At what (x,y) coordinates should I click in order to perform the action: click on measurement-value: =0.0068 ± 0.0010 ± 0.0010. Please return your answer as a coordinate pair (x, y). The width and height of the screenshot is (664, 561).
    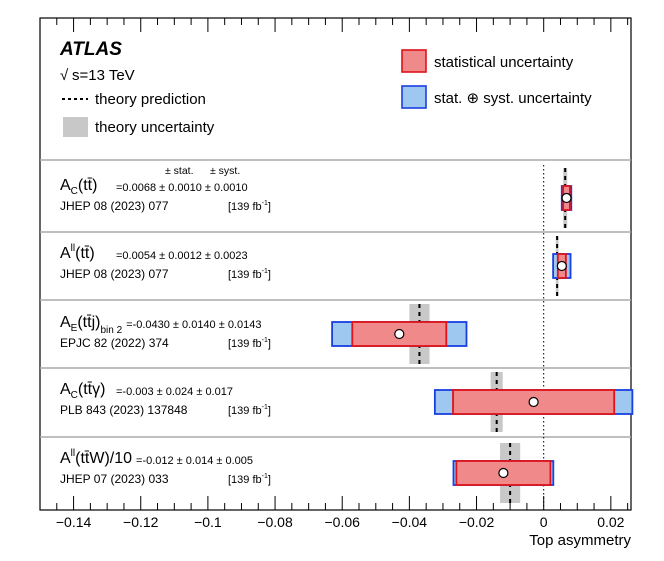
    Looking at the image, I should click on (182, 188).